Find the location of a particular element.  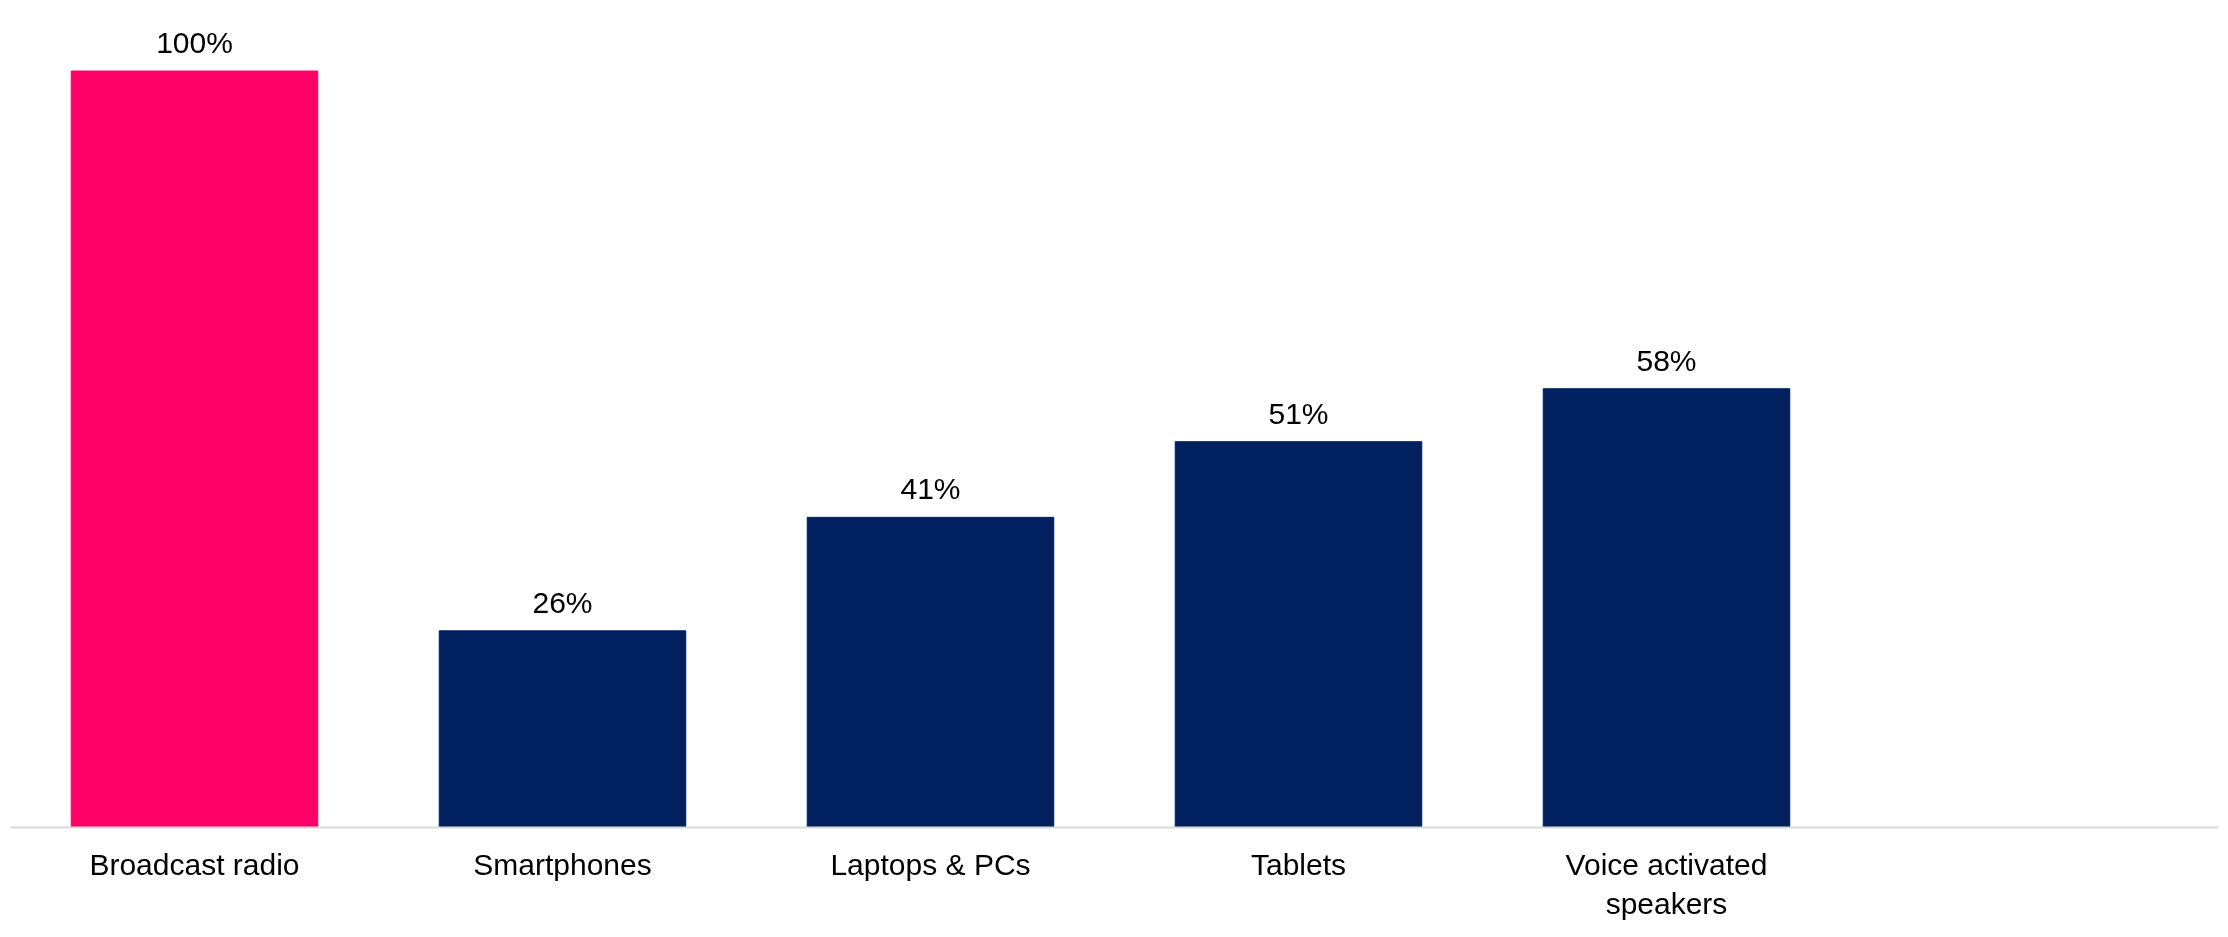

x-tick-label: Voice activated speakers is located at coordinates (1666, 884).